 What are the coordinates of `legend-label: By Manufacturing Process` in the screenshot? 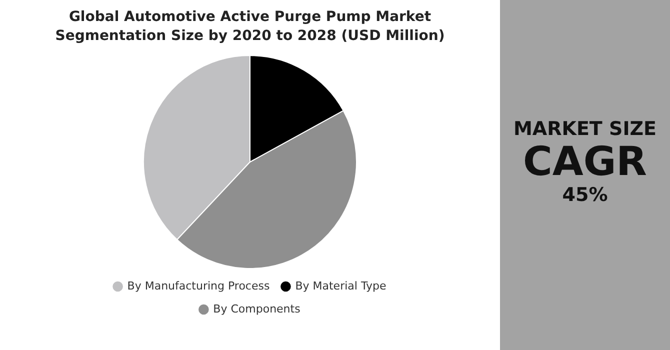 It's located at (198, 285).